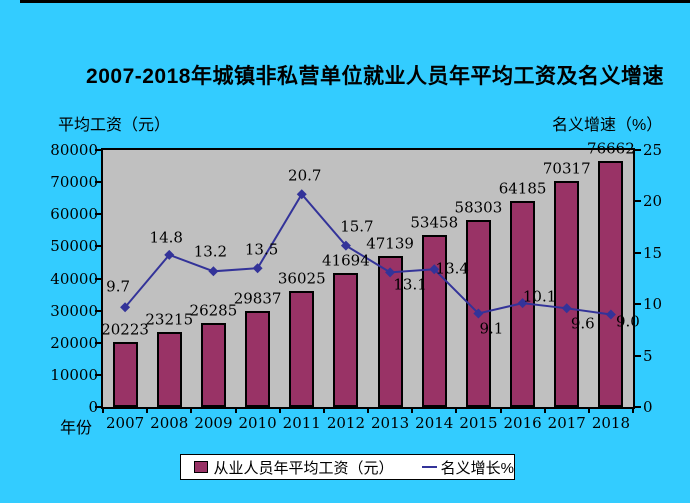  I want to click on bar-value-label: 70317, so click(566, 168).